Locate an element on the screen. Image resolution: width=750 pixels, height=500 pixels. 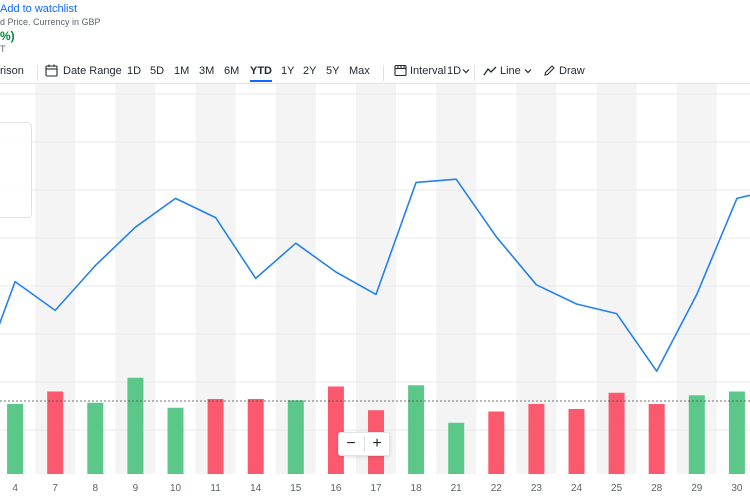
interval-value: 1D is located at coordinates (454, 71).